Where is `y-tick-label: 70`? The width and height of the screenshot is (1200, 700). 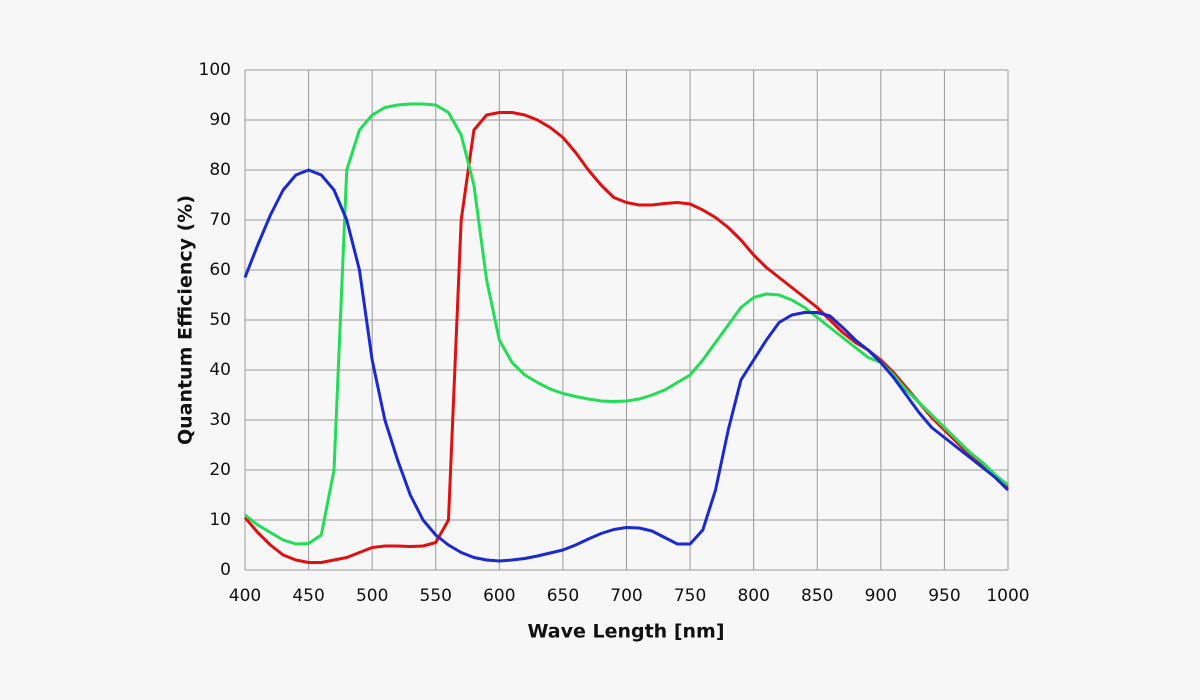
y-tick-label: 70 is located at coordinates (220, 220).